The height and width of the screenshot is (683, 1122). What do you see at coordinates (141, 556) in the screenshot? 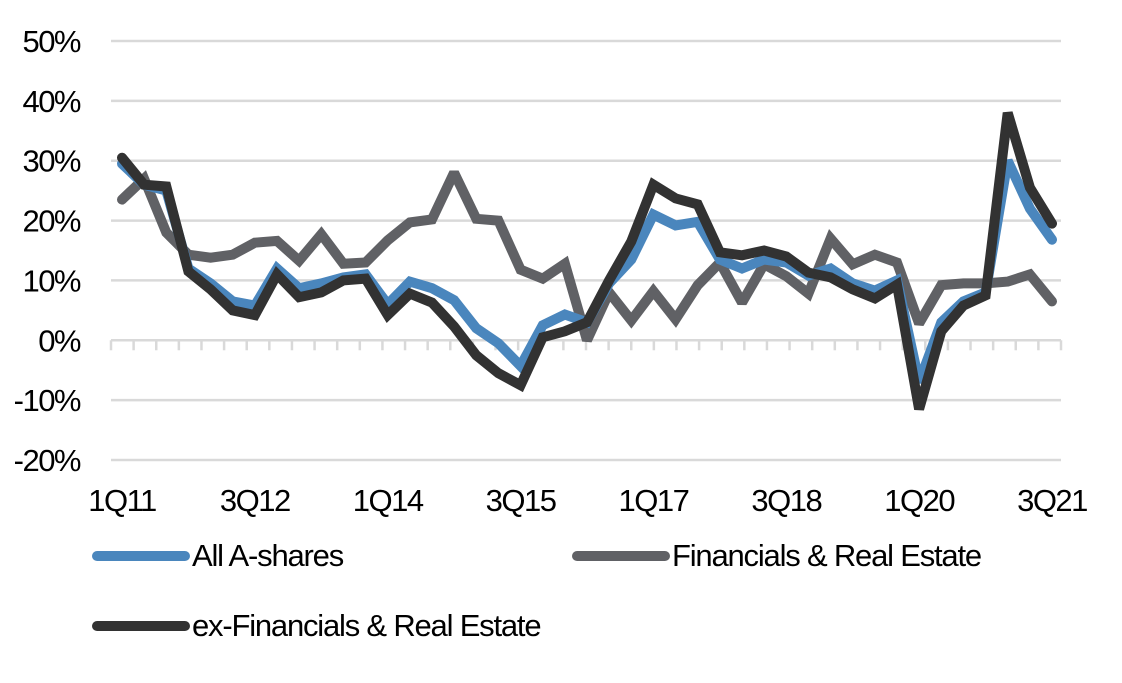
I see `legend-swatch-all-a-shares` at bounding box center [141, 556].